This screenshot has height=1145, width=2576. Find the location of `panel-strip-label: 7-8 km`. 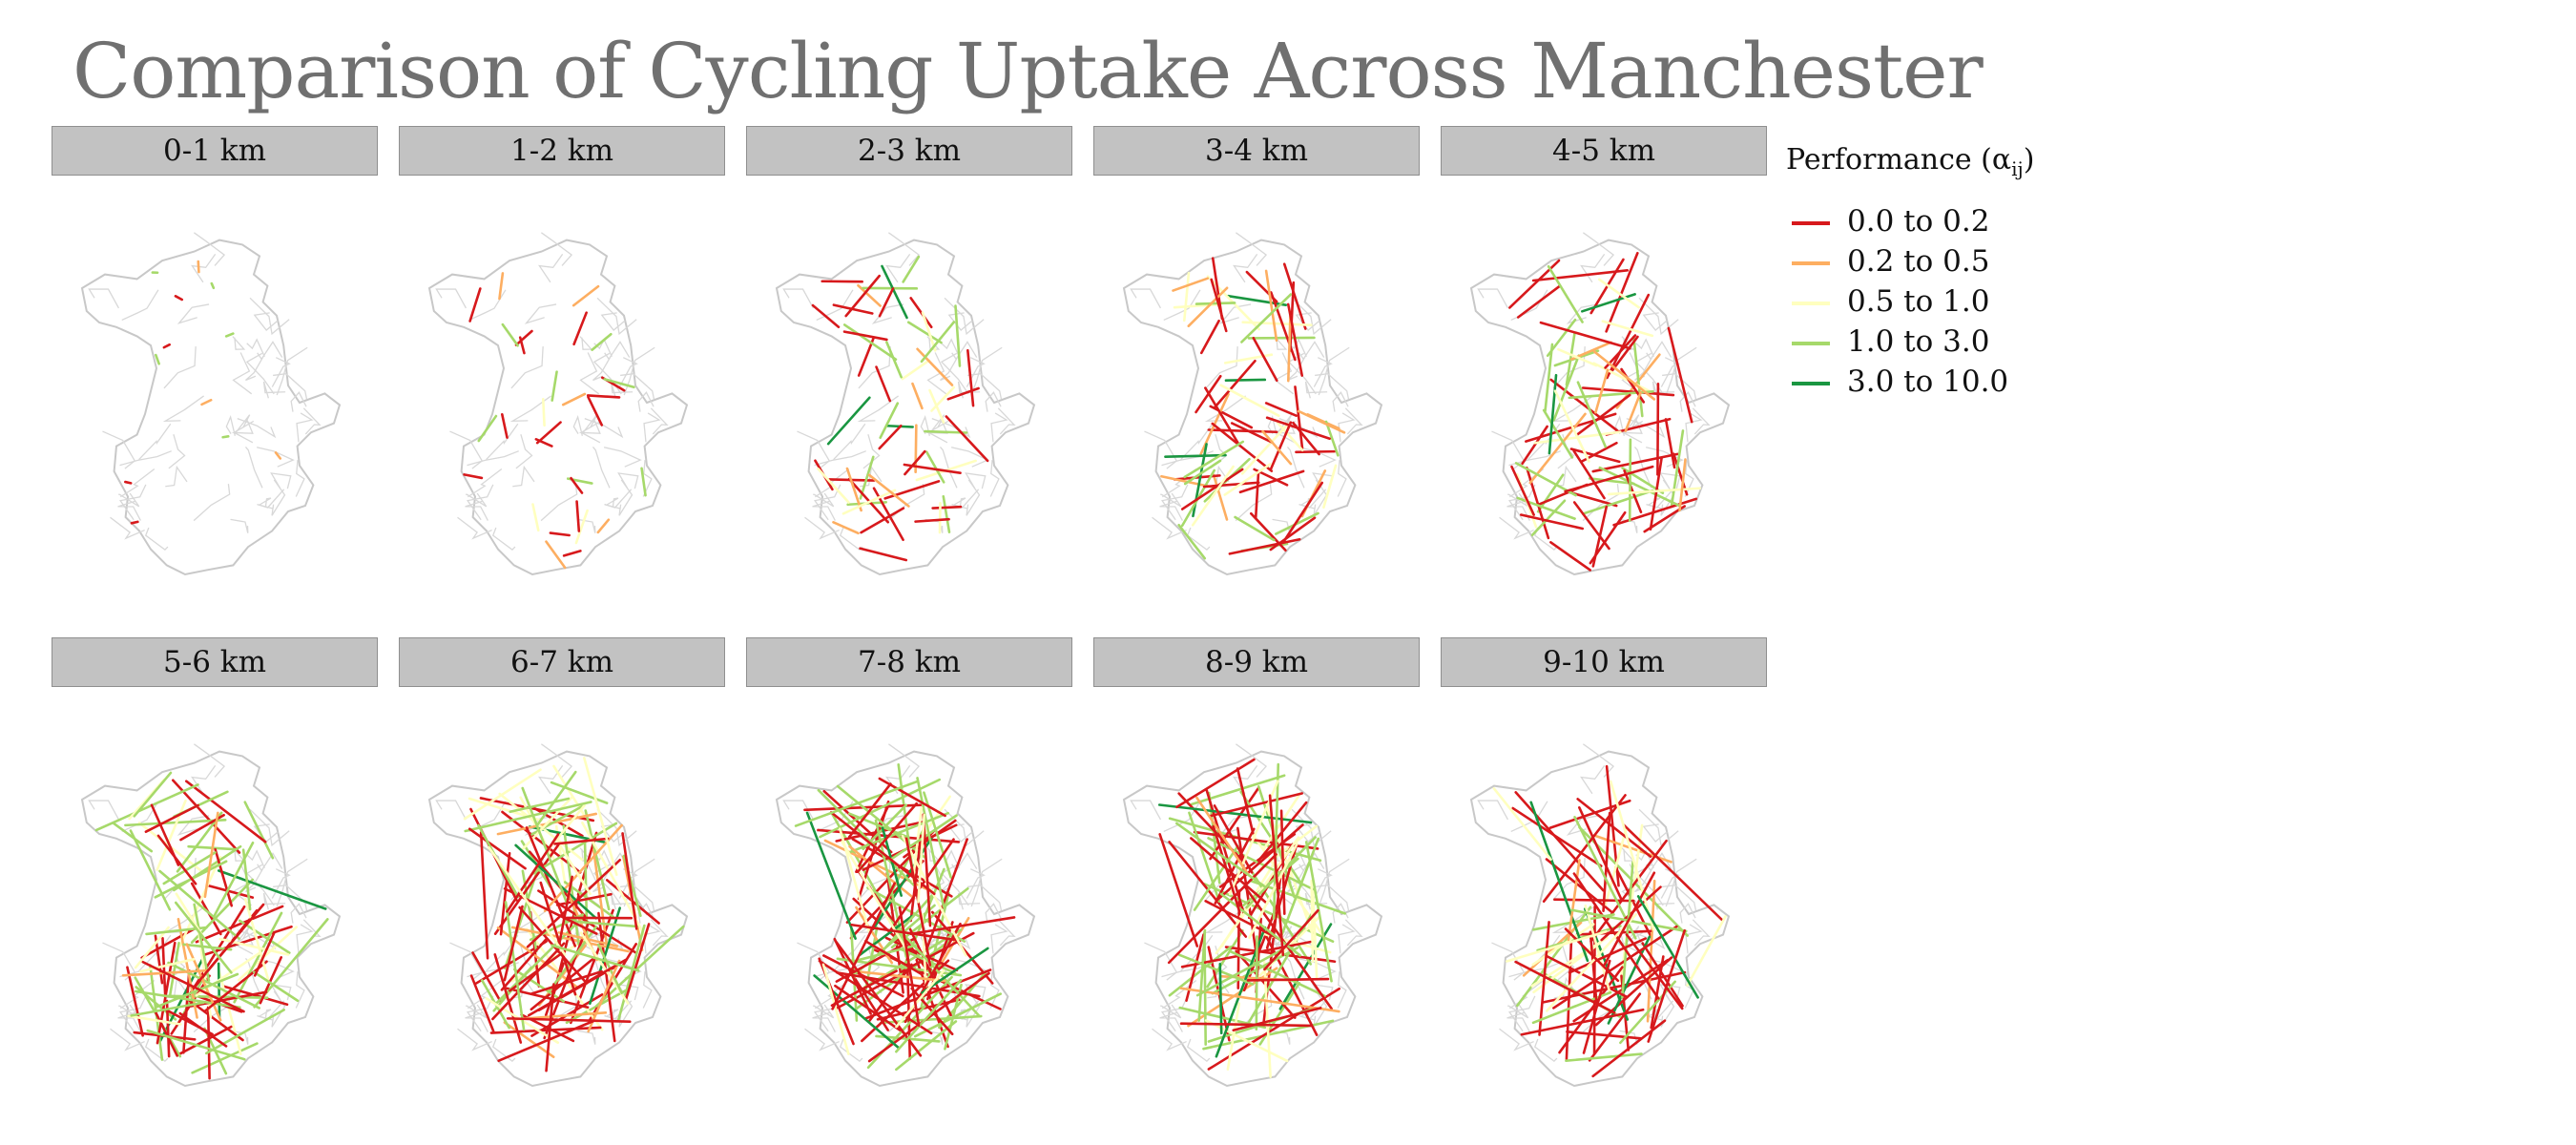

panel-strip-label: 7-8 km is located at coordinates (909, 662).